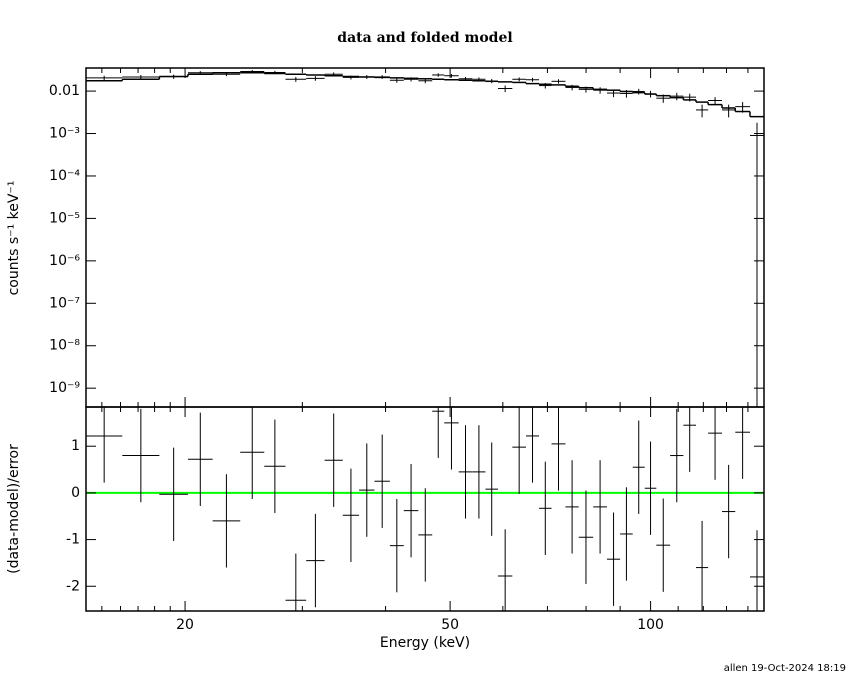 The image size is (850, 680). What do you see at coordinates (73, 540) in the screenshot?
I see `y-tick-label: -1` at bounding box center [73, 540].